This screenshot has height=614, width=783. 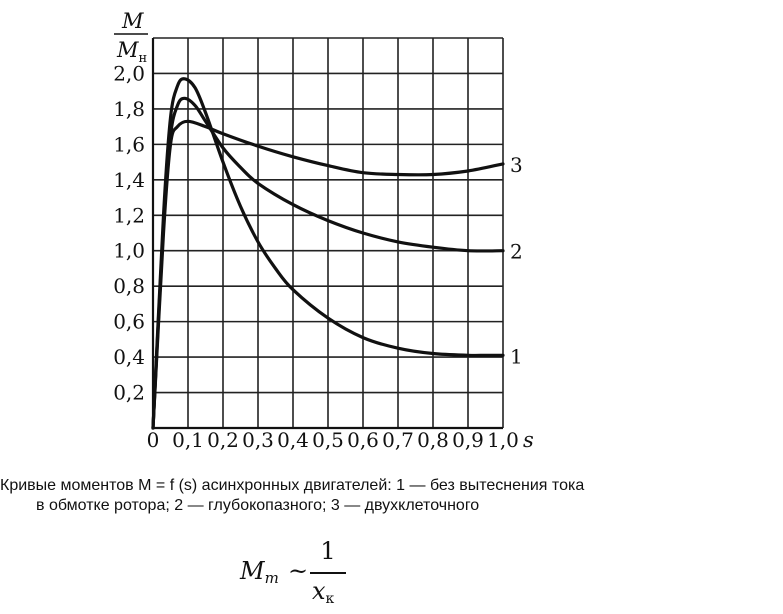 I want to click on y-tick-label: 0,4, so click(x=129, y=357).